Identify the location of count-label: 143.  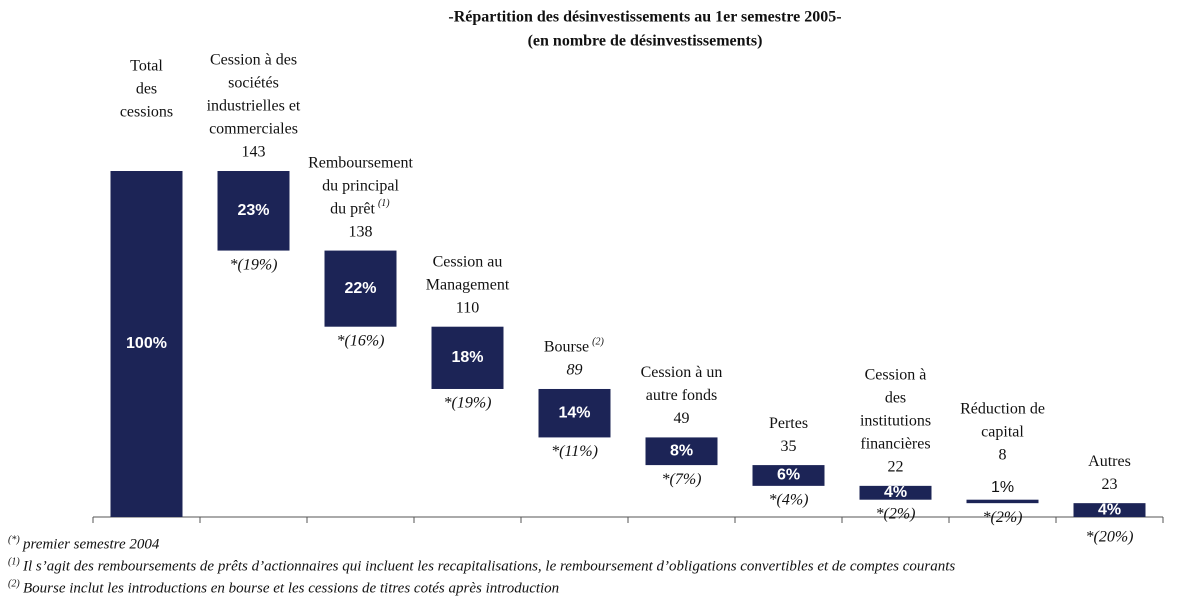
(254, 152).